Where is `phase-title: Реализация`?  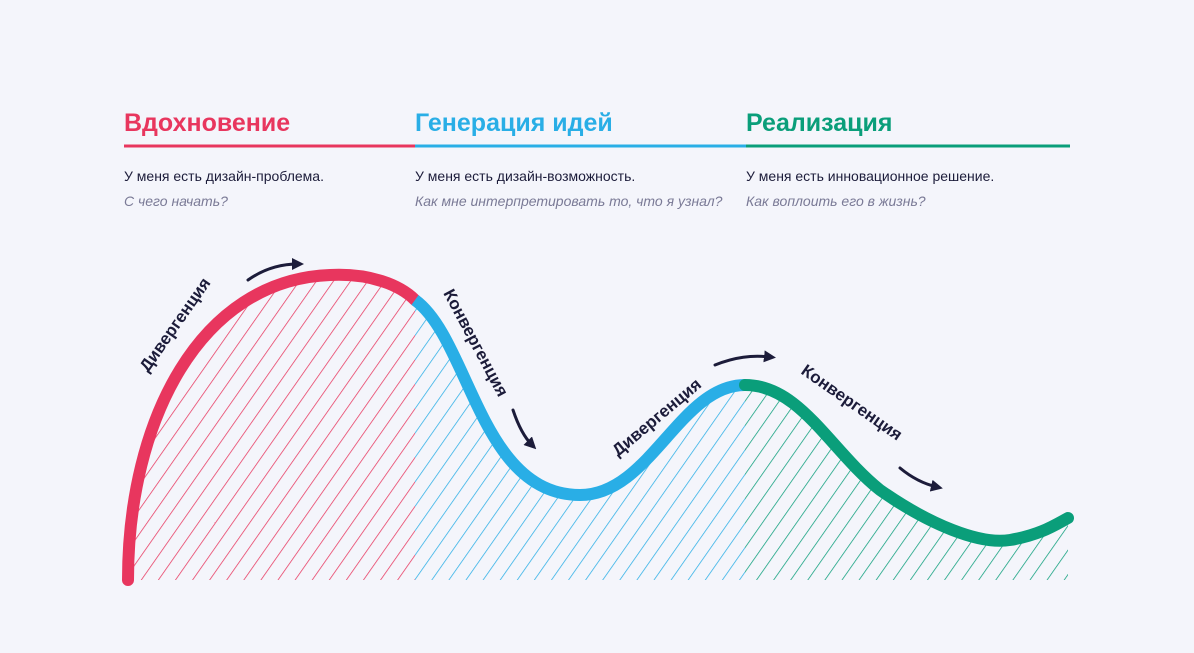 phase-title: Реализация is located at coordinates (819, 123).